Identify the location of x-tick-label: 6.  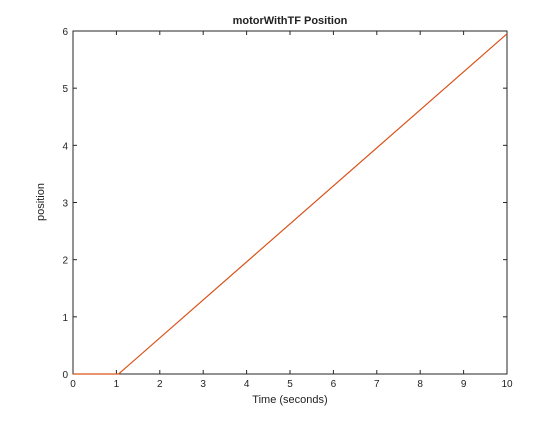
(334, 384).